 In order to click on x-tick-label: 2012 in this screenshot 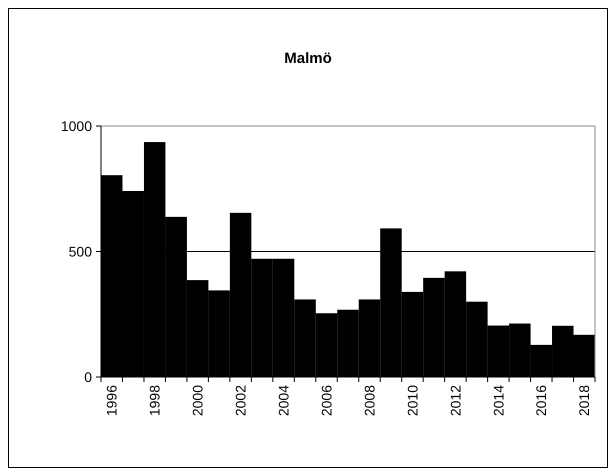, I will do `click(455, 400)`.